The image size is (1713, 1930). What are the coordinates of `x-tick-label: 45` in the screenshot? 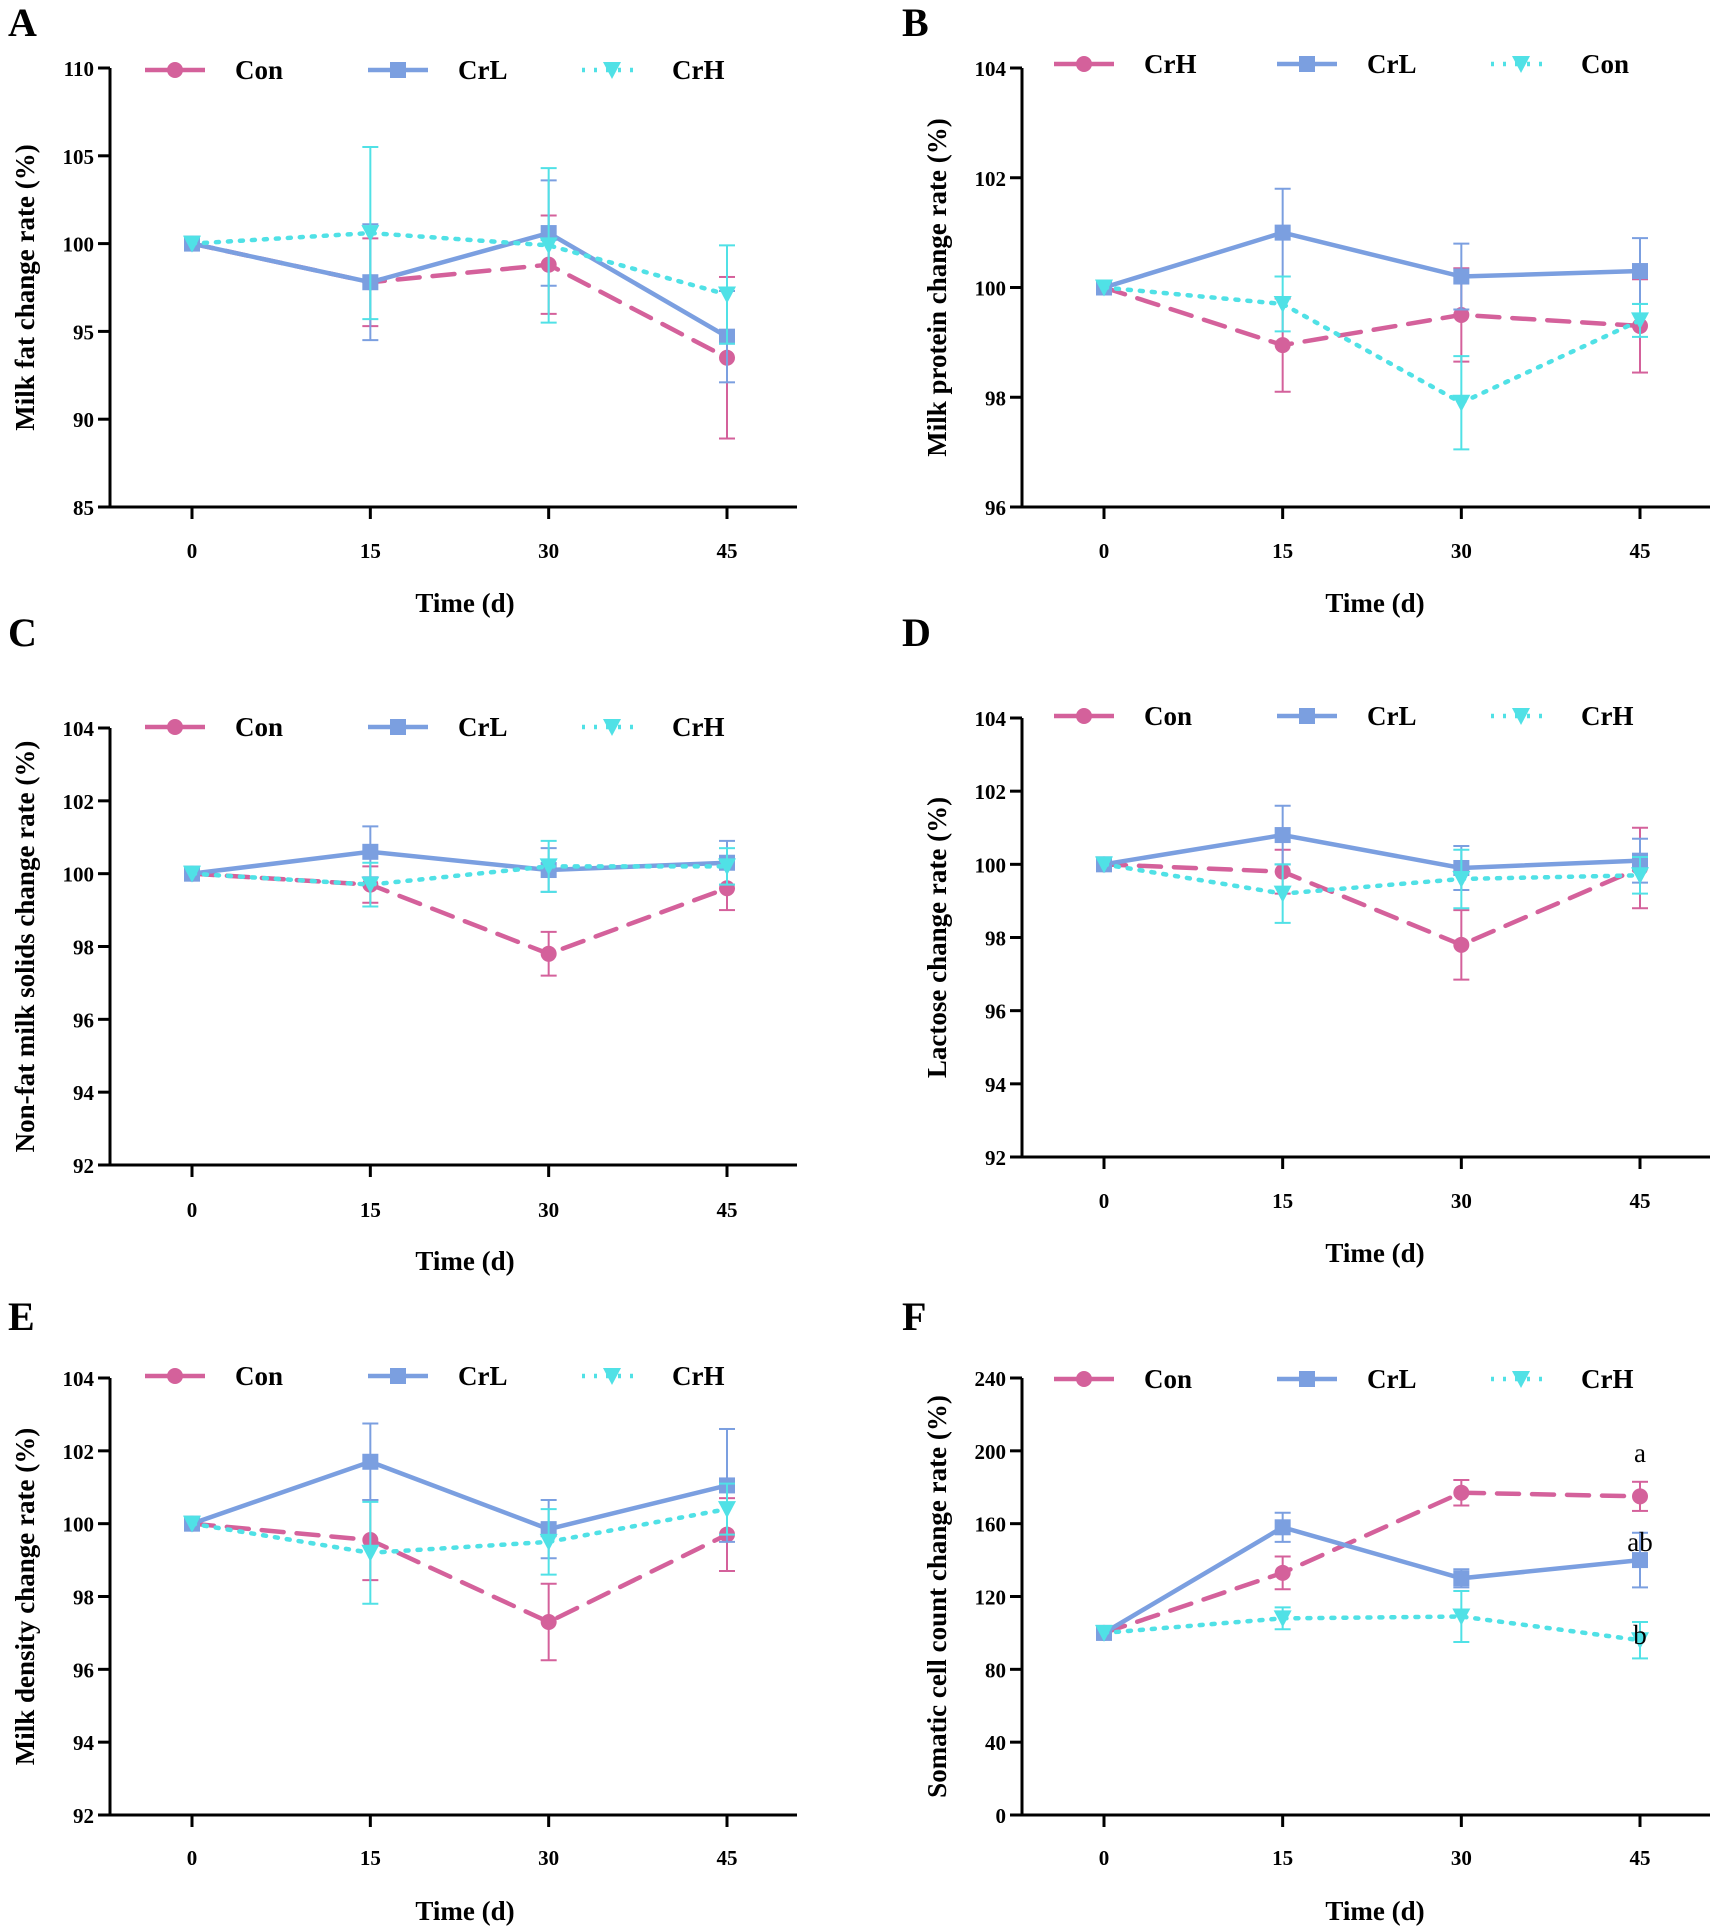 It's located at (727, 551).